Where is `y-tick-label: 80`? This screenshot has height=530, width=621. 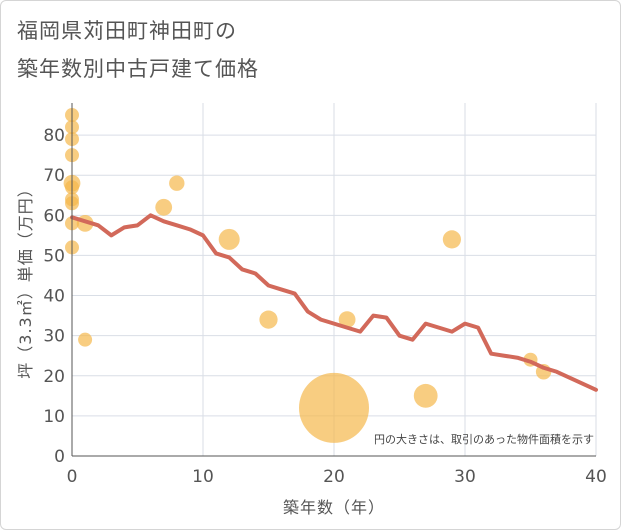 y-tick-label: 80 is located at coordinates (54, 136).